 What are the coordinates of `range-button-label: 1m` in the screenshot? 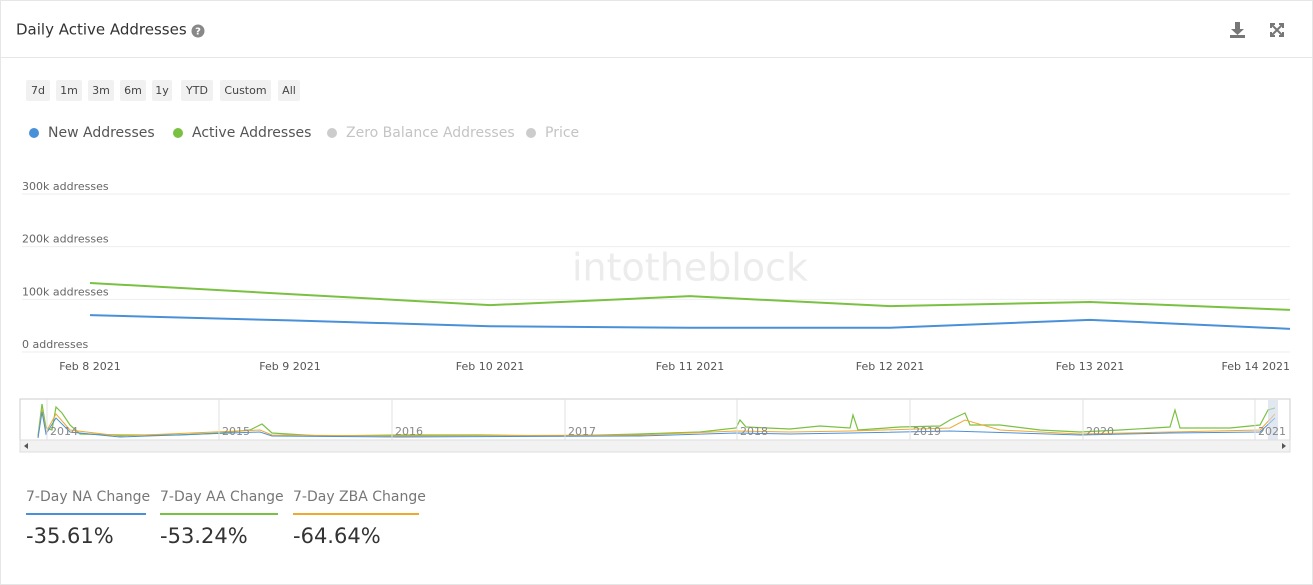 It's located at (69, 90).